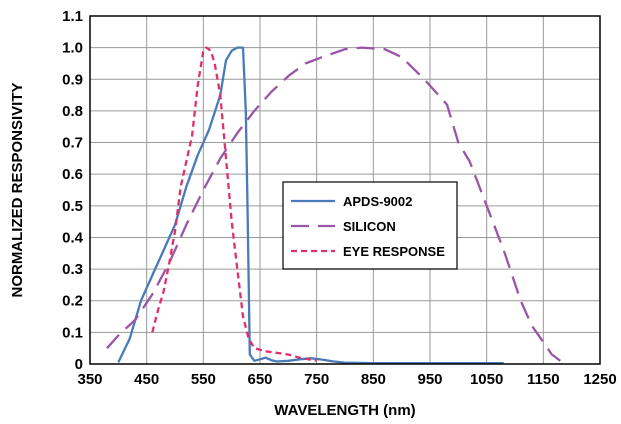  What do you see at coordinates (346, 379) in the screenshot?
I see `x-tick-labels: 350 450 550 650 750 850 950 1050 1150 1250` at bounding box center [346, 379].